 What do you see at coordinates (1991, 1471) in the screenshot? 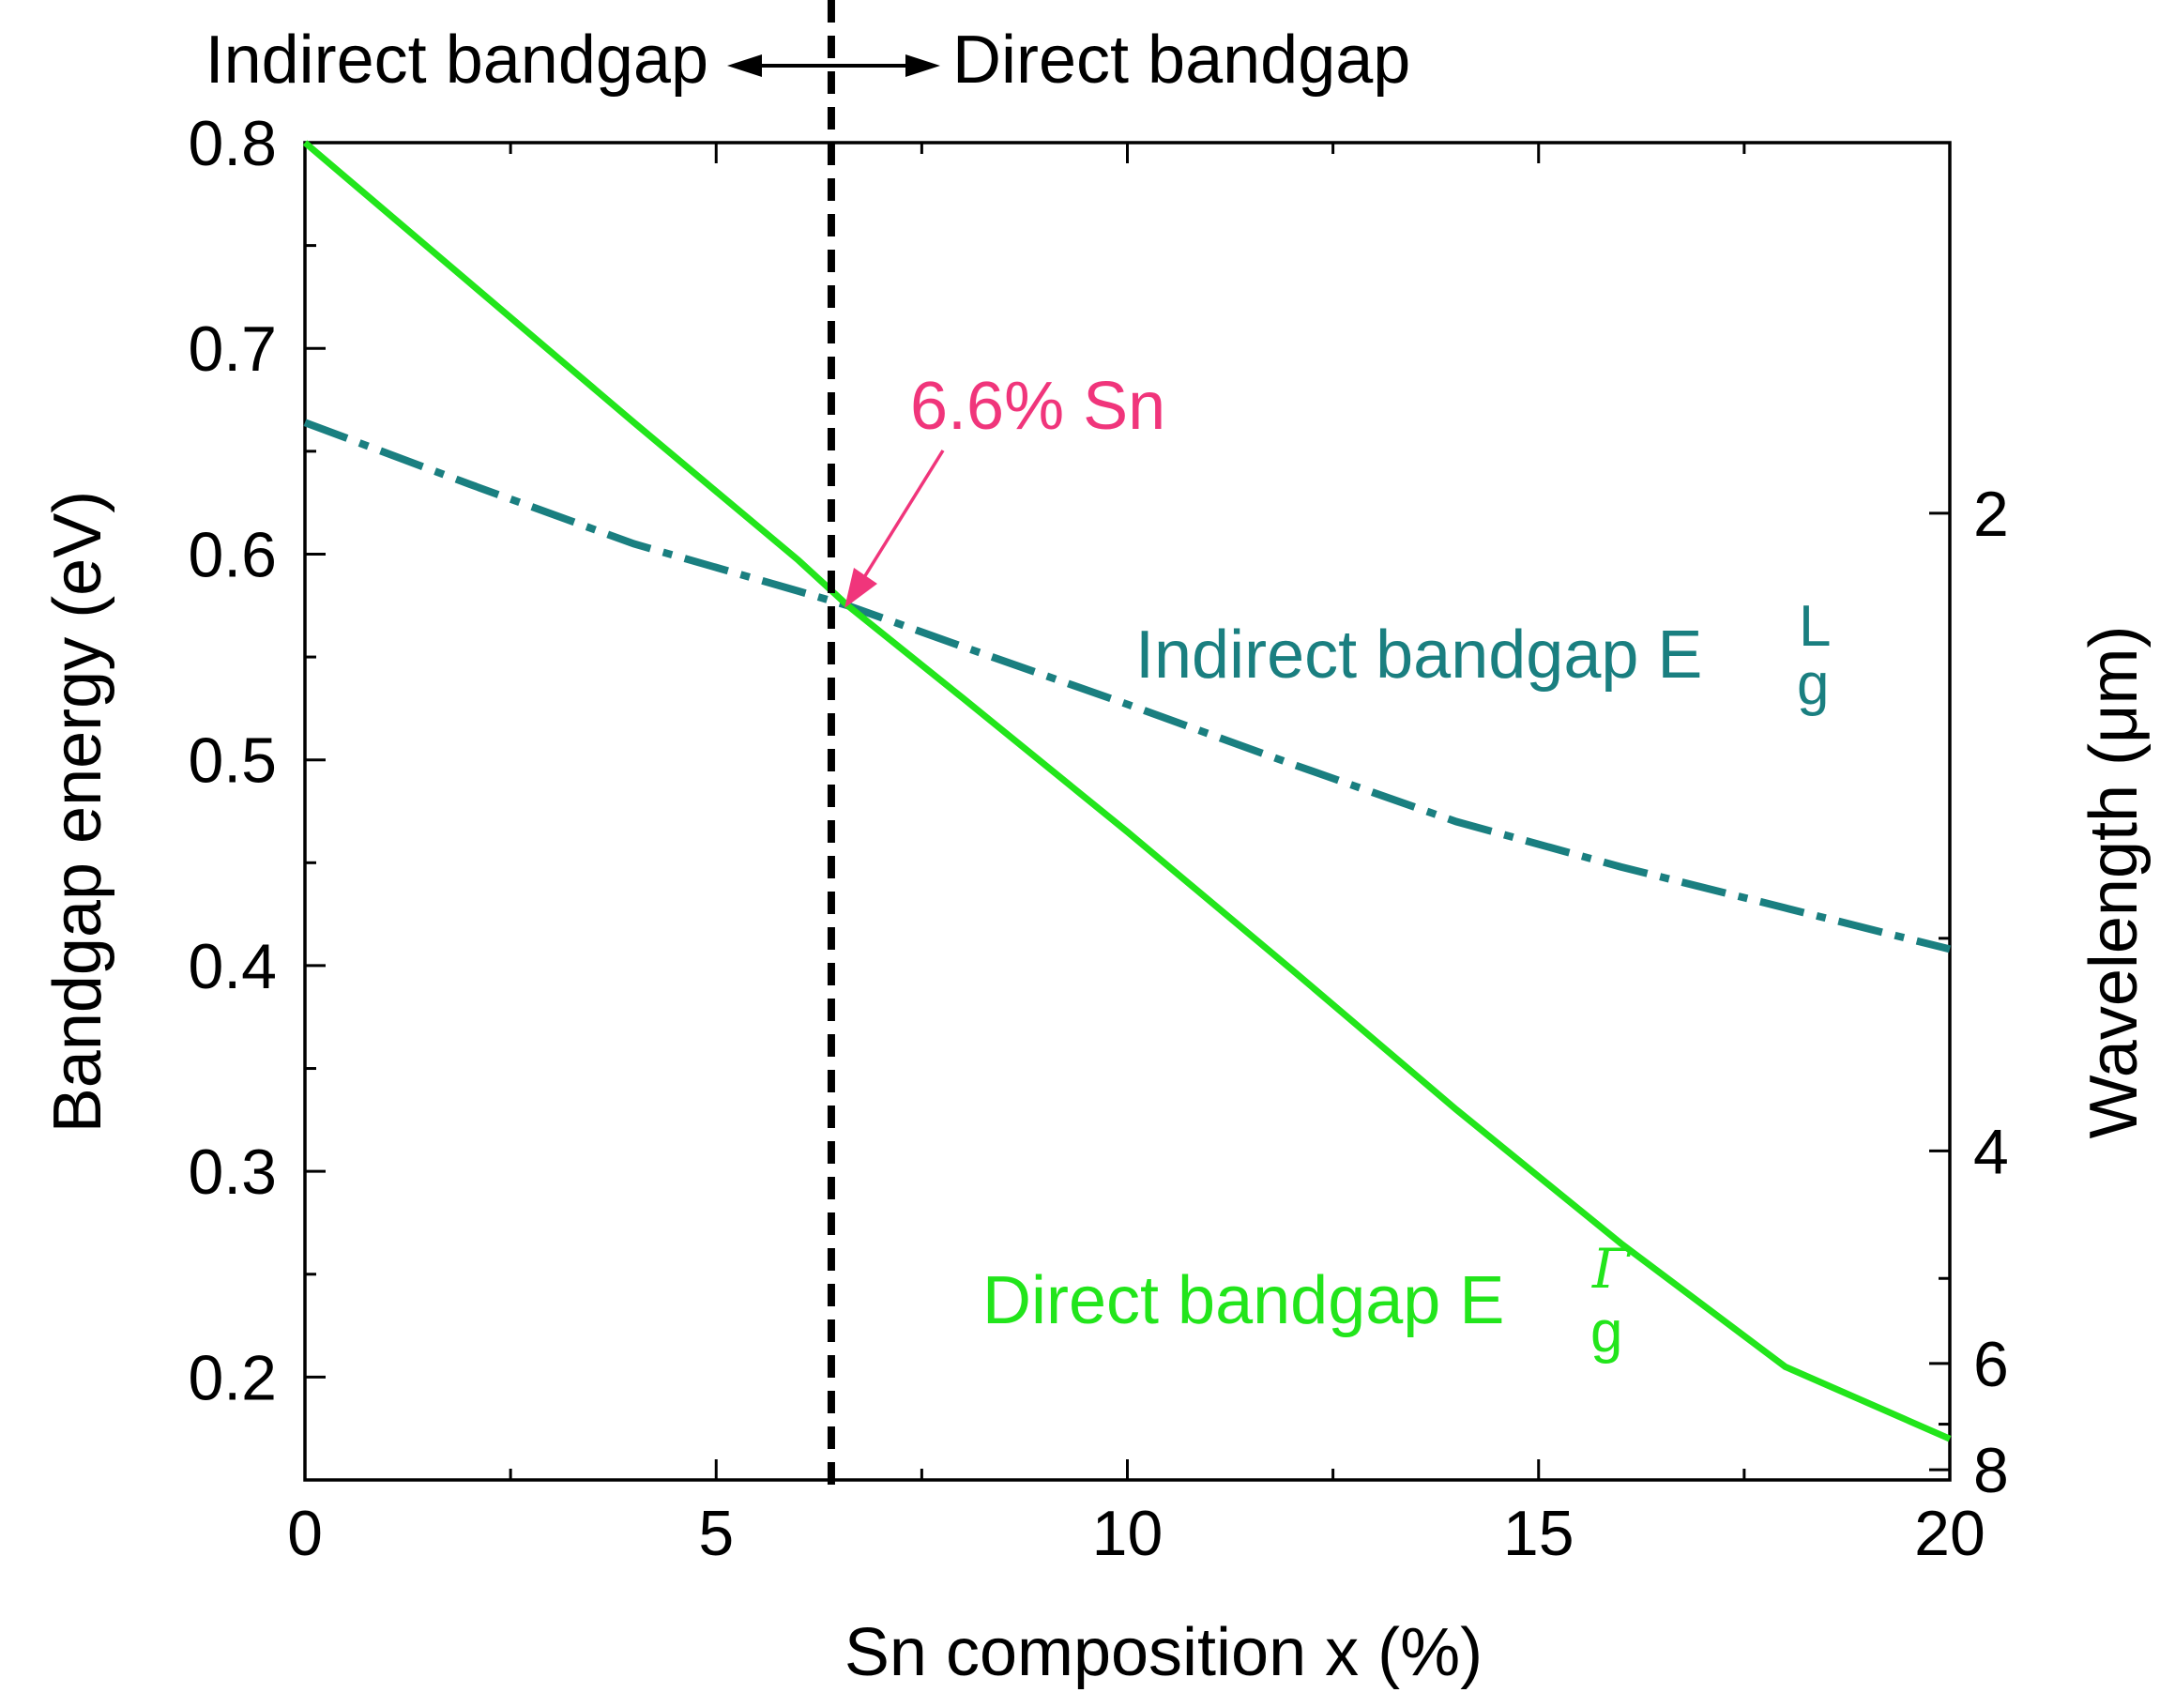
I see `y2-tick-label: 8` at bounding box center [1991, 1471].